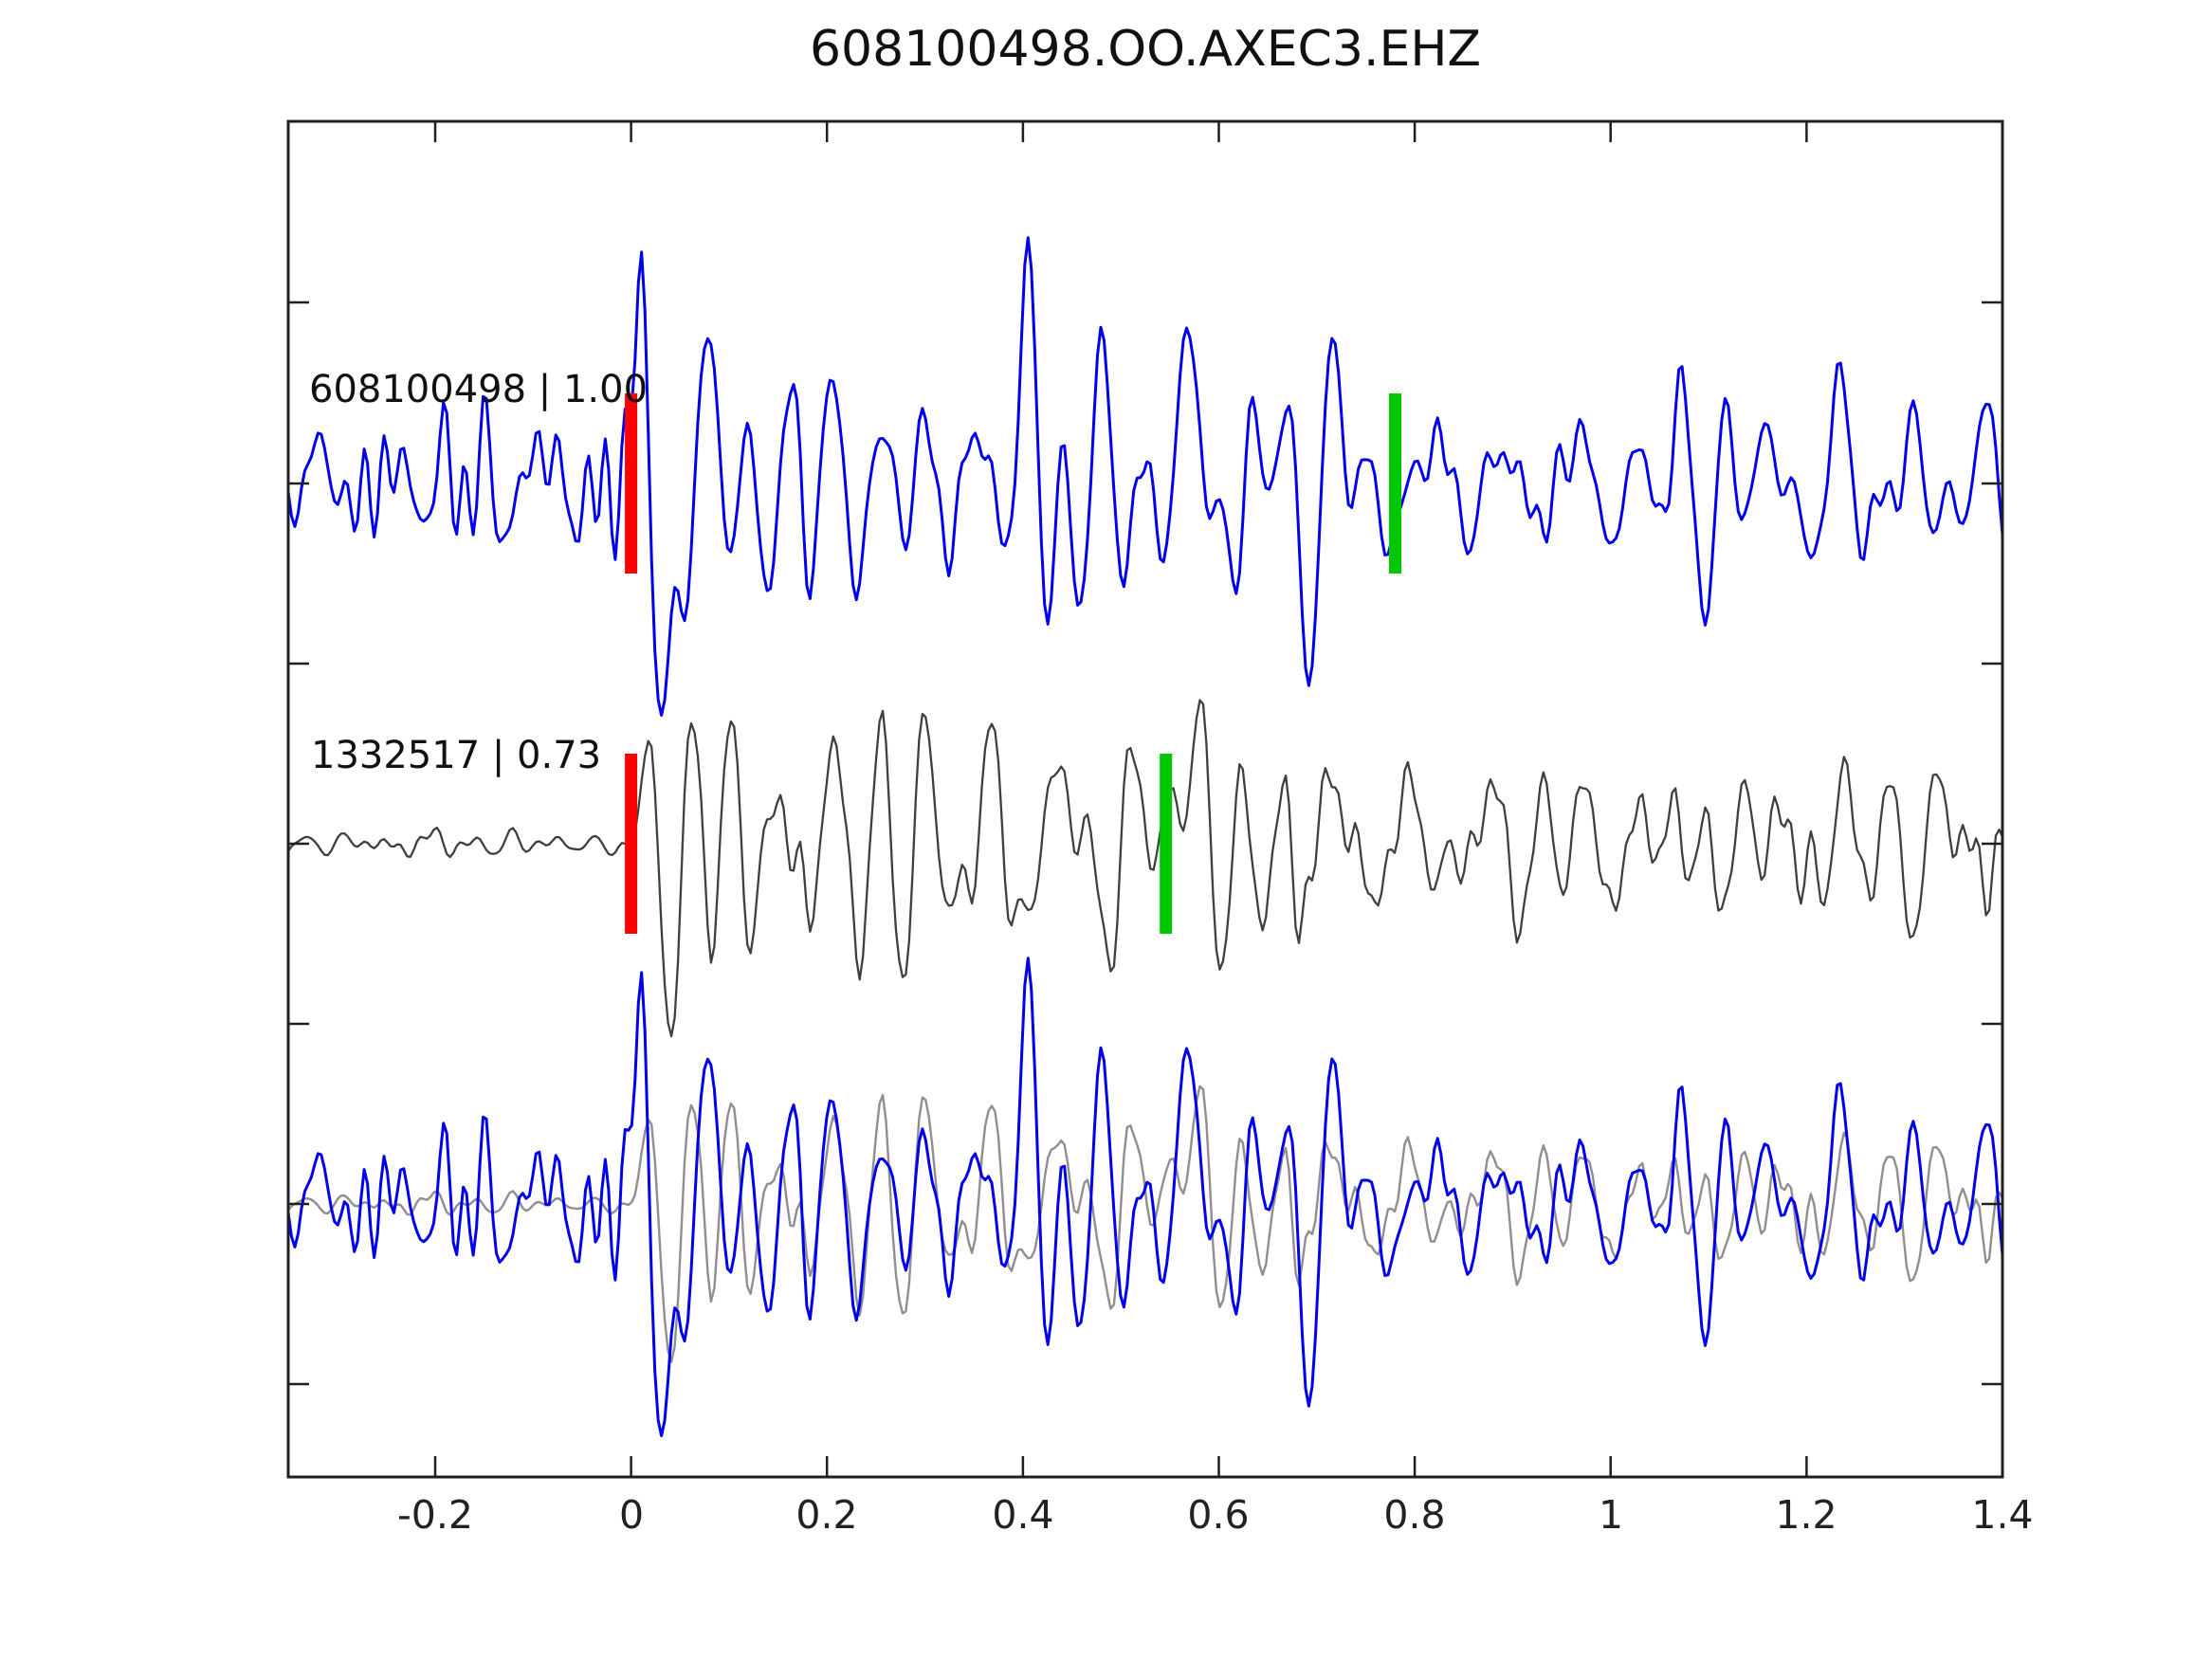 Image resolution: width=2212 pixels, height=1659 pixels. I want to click on x-tick-label: 1.2, so click(1806, 1515).